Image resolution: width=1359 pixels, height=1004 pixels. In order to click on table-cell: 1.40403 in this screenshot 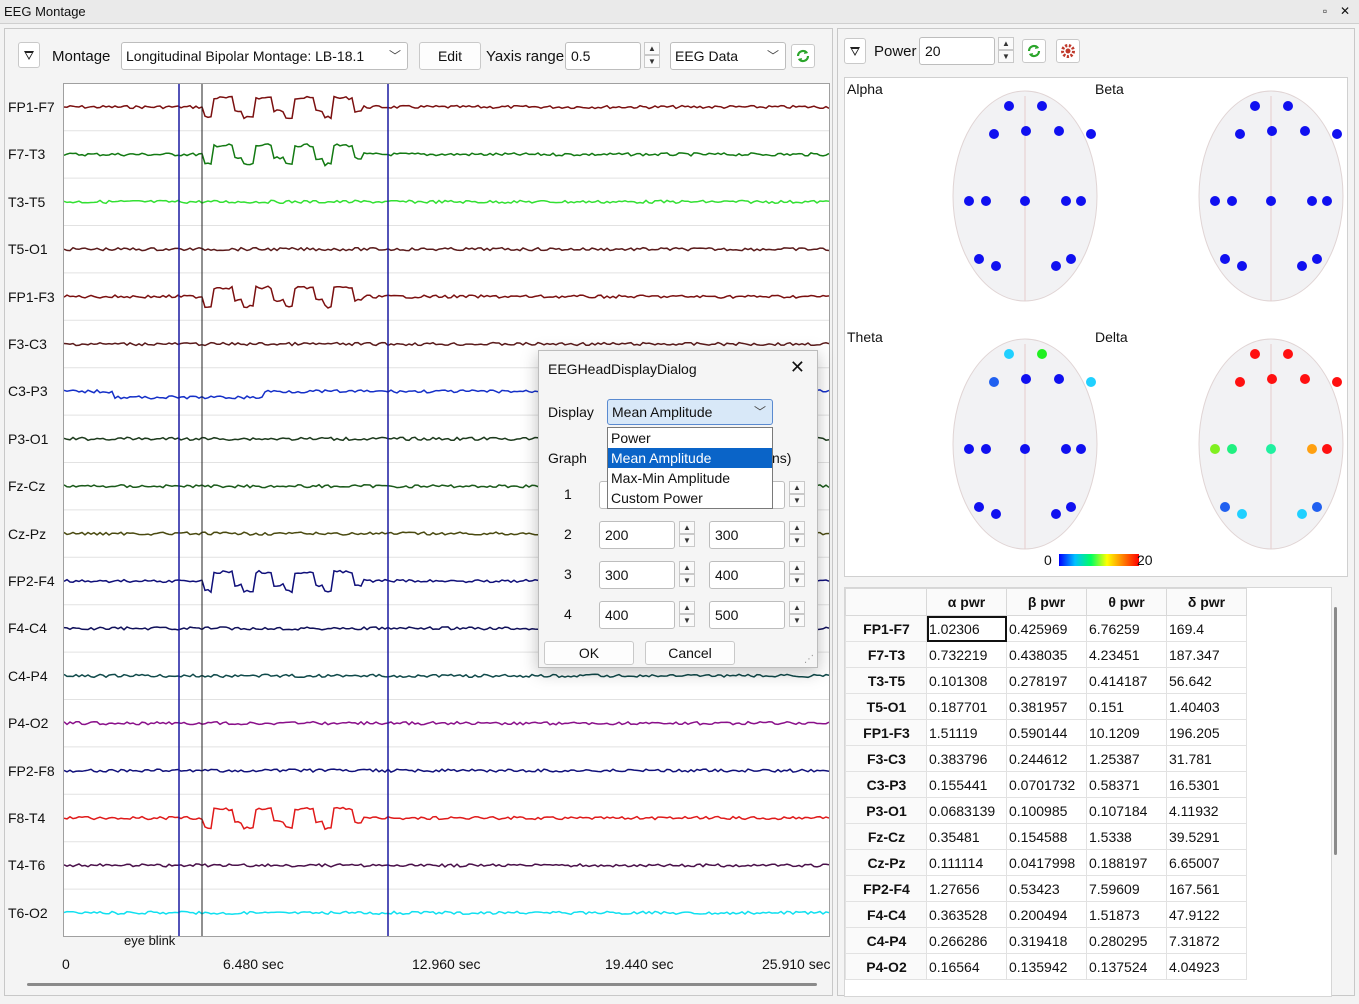, I will do `click(1206, 706)`.